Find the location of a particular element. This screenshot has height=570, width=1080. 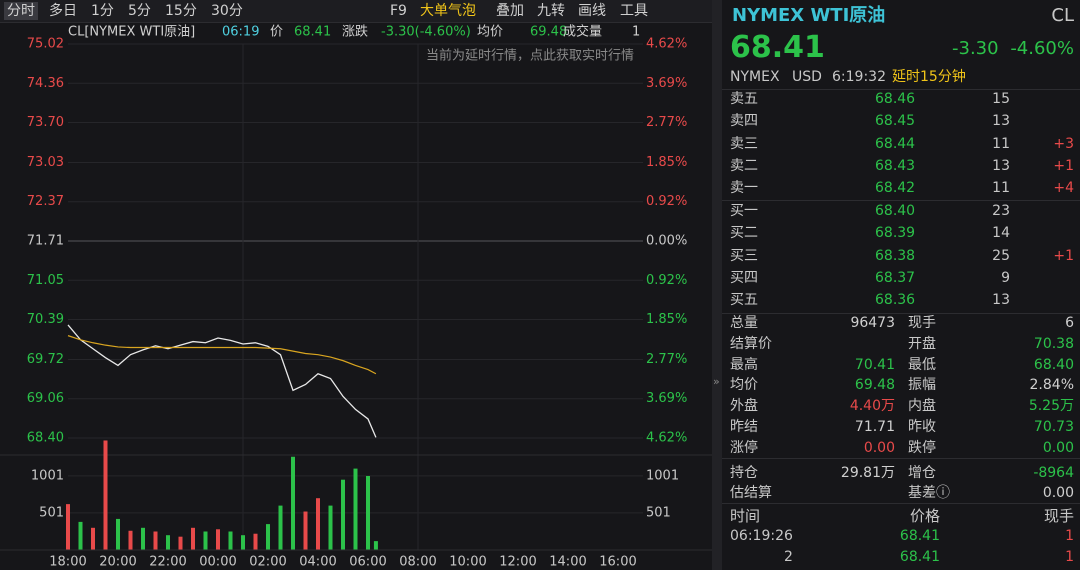

x-tick-label: 18:00 is located at coordinates (67, 562).